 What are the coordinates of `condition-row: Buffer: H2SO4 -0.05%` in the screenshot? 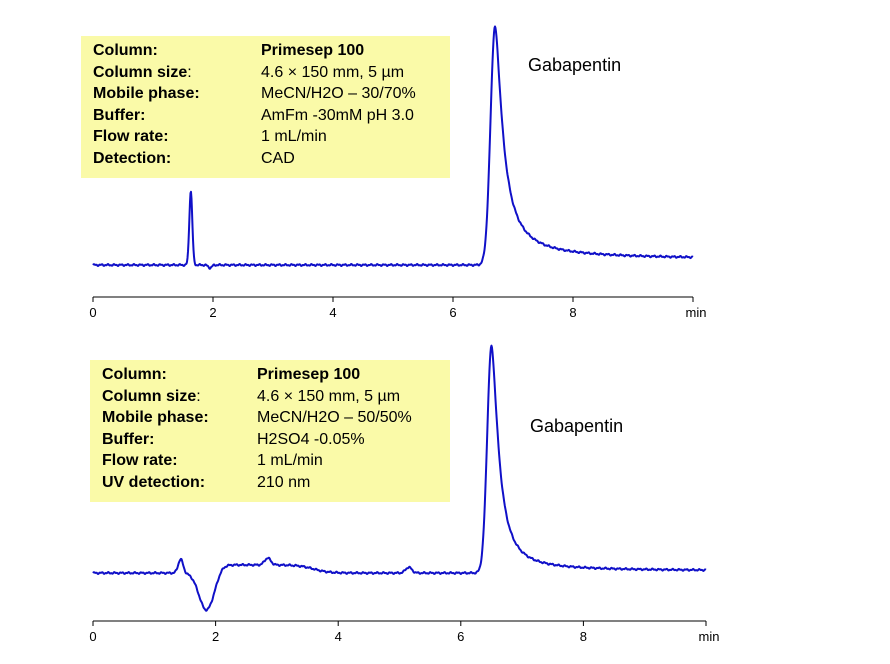 It's located at (271, 440).